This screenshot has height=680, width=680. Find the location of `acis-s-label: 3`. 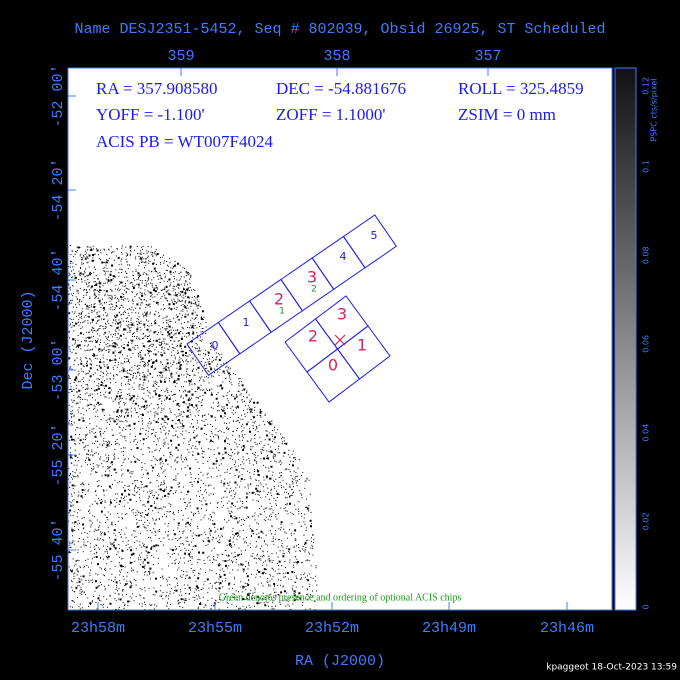

acis-s-label: 3 is located at coordinates (312, 277).